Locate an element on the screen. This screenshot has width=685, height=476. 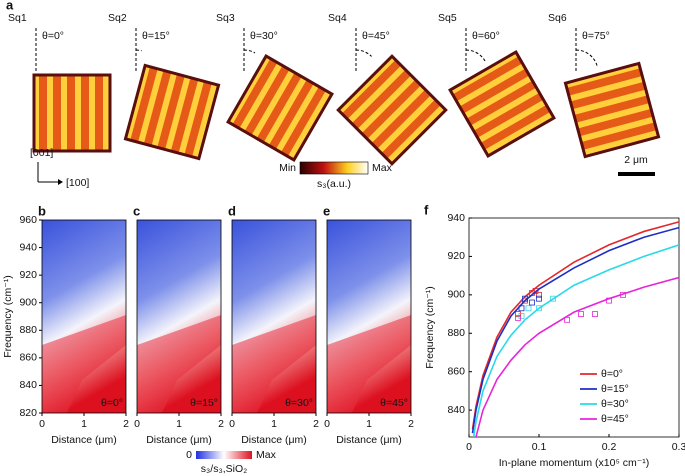
colorbar-label: s₃(a.u.) is located at coordinates (334, 184).